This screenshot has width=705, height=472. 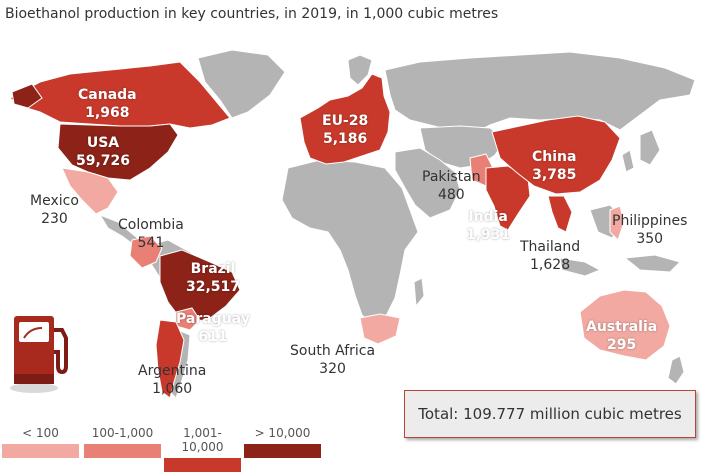 What do you see at coordinates (213, 278) in the screenshot?
I see `label-brazil: Brazil 32,517` at bounding box center [213, 278].